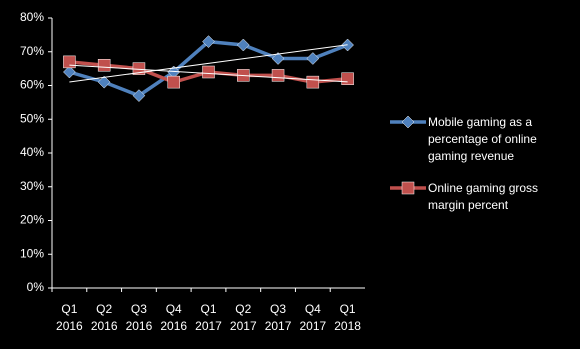 This screenshot has height=349, width=580. Describe the element at coordinates (139, 317) in the screenshot. I see `x-tick-label: Q3 2016` at that location.